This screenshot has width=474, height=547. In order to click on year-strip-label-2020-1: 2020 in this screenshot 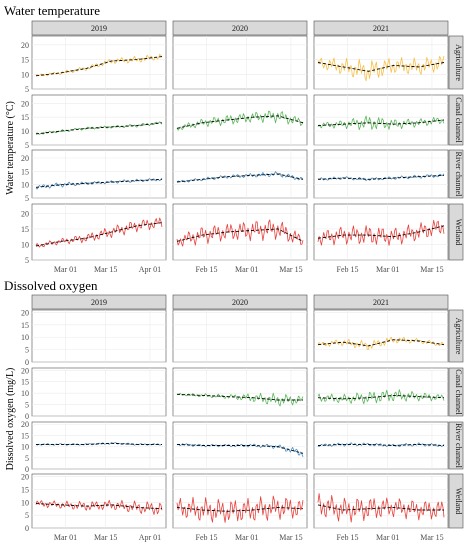, I will do `click(240, 302)`.